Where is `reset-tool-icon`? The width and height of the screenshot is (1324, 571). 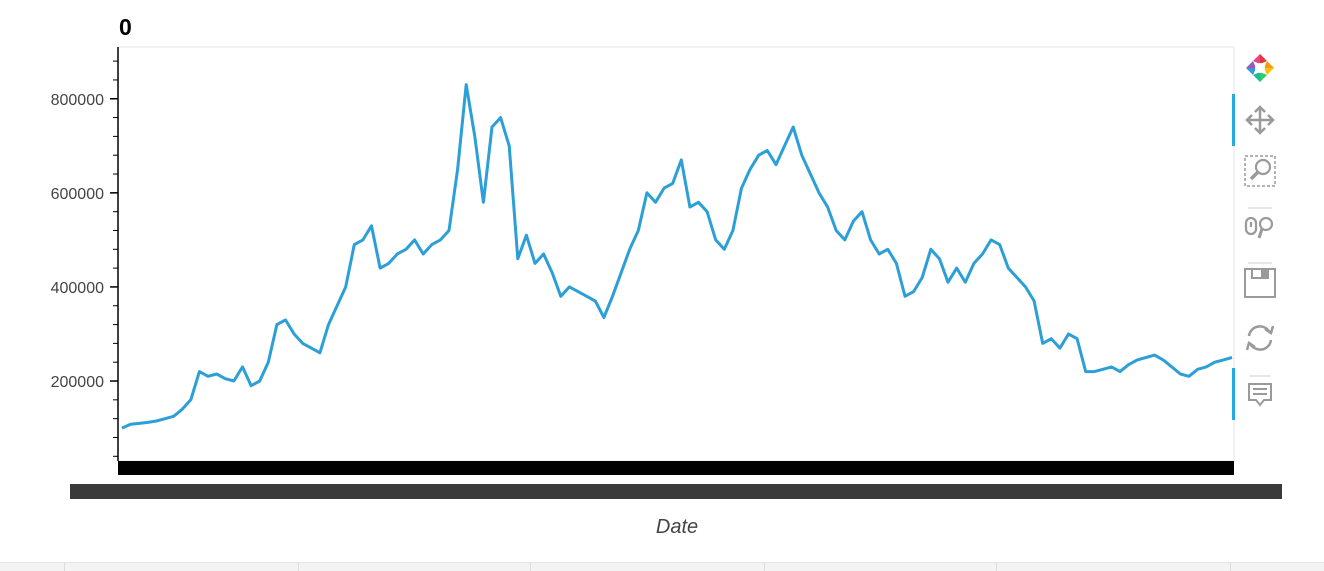
reset-tool-icon is located at coordinates (1260, 338).